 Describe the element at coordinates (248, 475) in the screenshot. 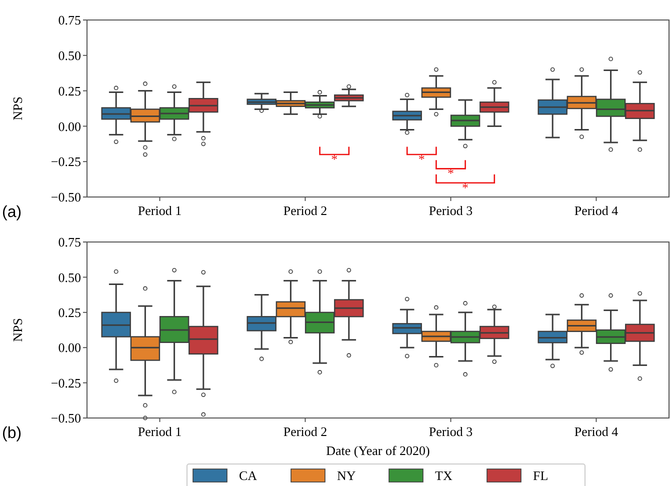

I see `legend-label: CA` at that location.